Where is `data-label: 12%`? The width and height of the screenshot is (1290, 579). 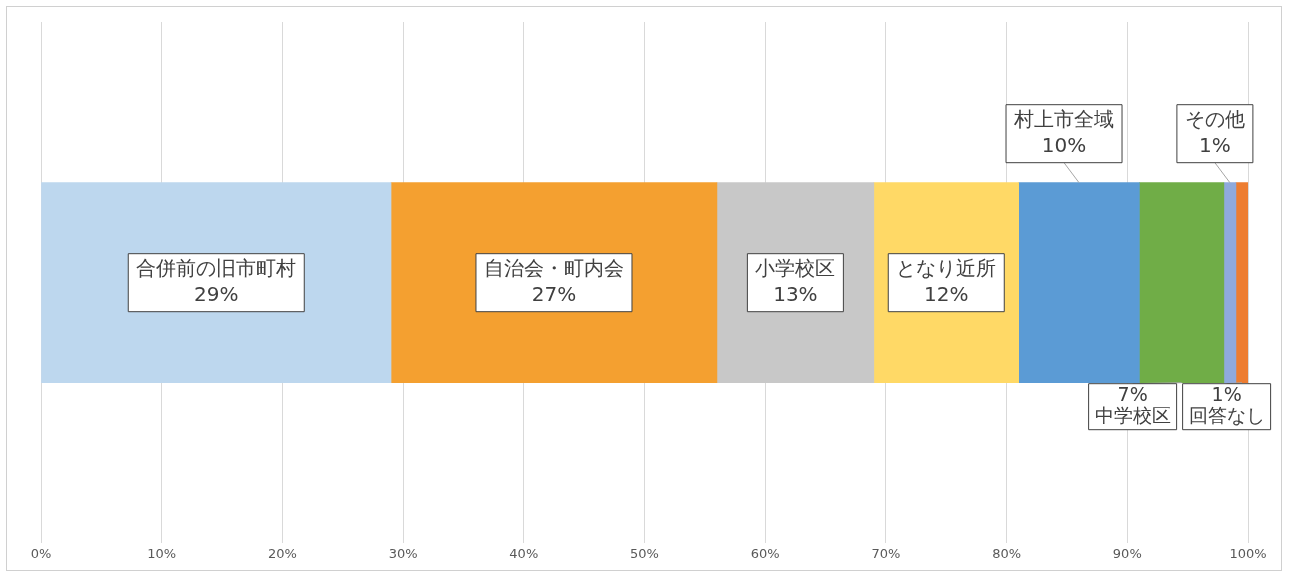 data-label: 12% is located at coordinates (946, 293).